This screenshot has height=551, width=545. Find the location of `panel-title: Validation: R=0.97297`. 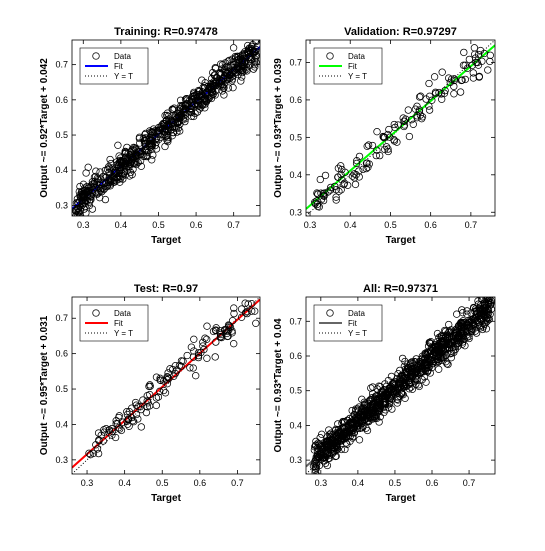

panel-title: Validation: R=0.97297 is located at coordinates (400, 32).